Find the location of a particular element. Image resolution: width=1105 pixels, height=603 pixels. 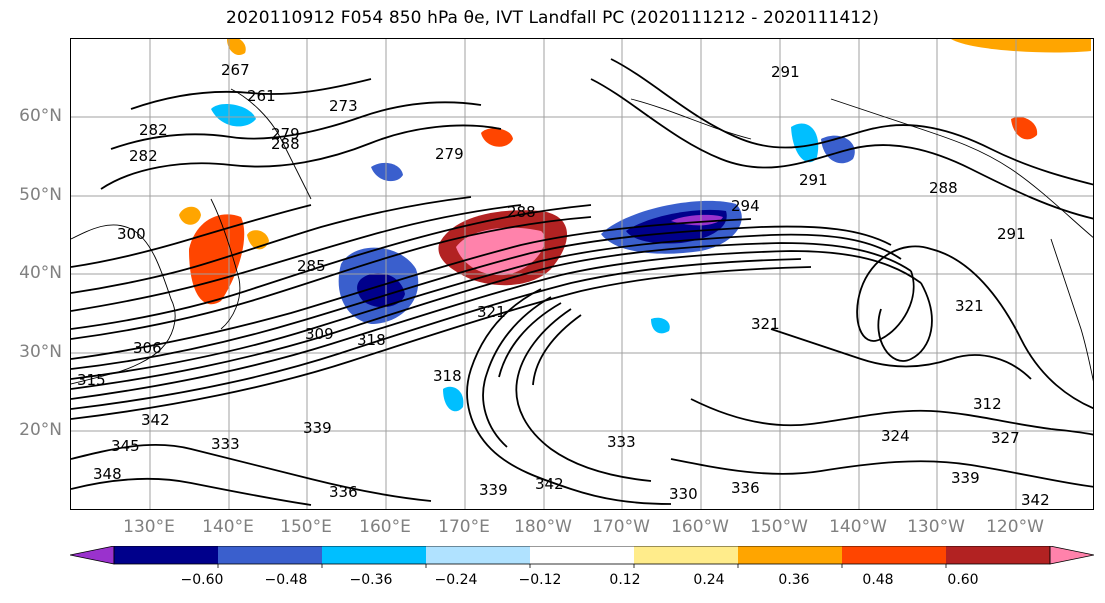

contour-label: 345 is located at coordinates (125, 446).